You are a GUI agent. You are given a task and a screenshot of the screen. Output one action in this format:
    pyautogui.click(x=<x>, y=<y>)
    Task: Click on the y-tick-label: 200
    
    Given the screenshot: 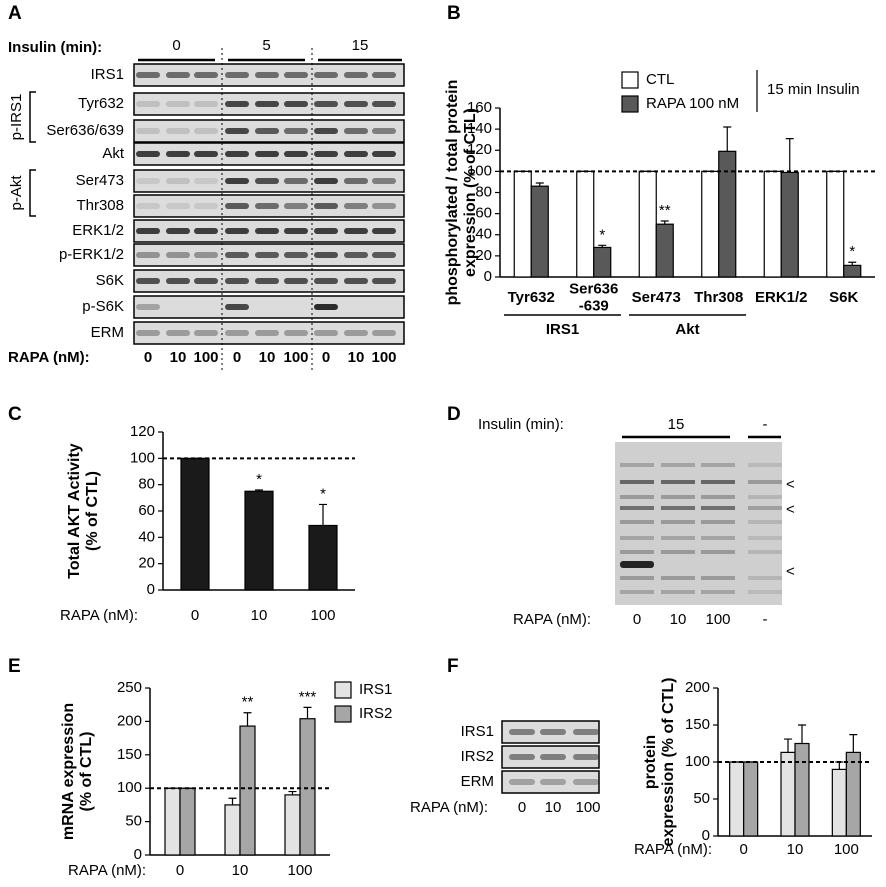 What is the action you would take?
    pyautogui.click(x=129, y=720)
    